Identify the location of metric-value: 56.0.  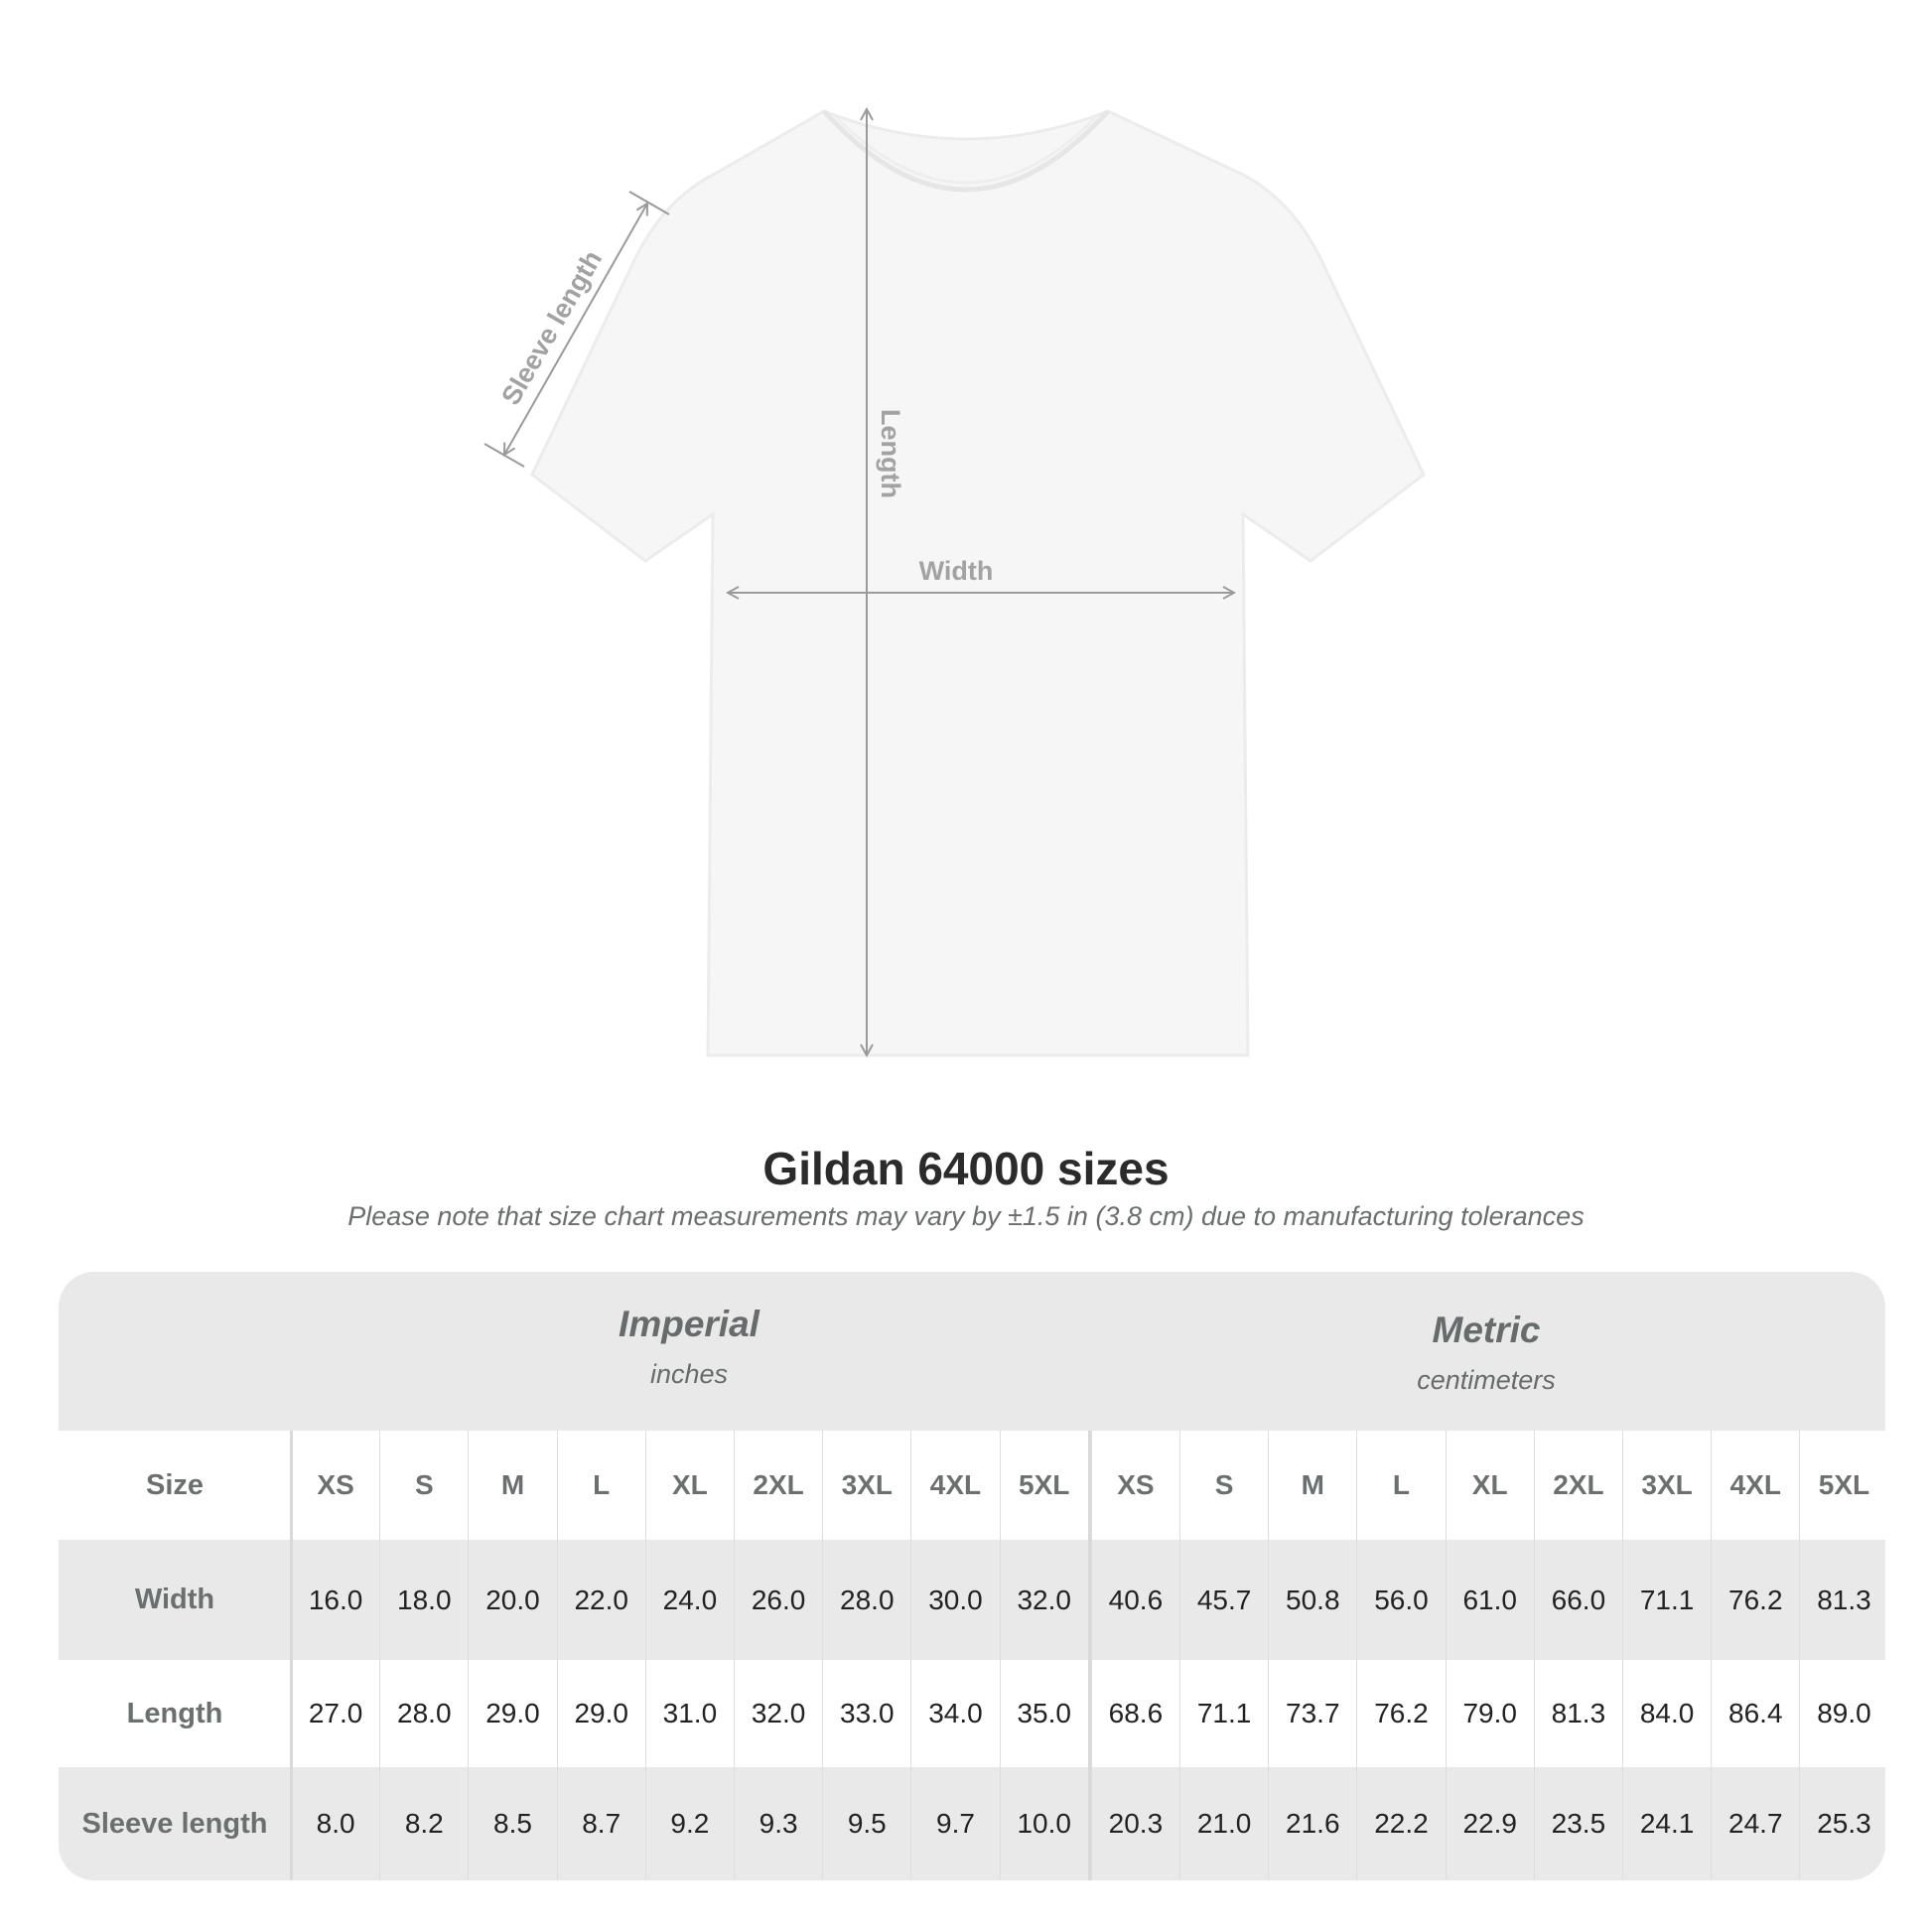
(1401, 1600).